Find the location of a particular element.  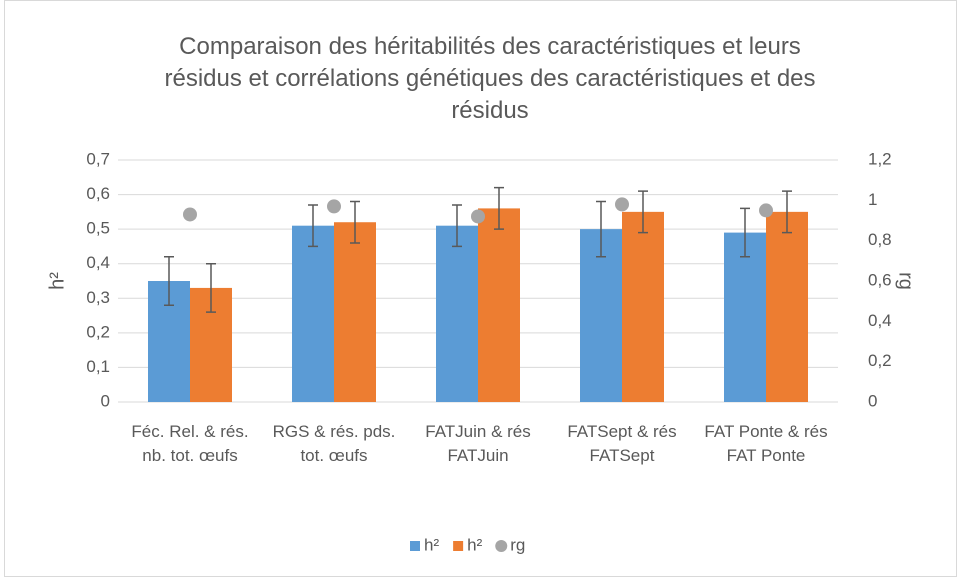

y-tick-label: 0,3 is located at coordinates (98, 297).